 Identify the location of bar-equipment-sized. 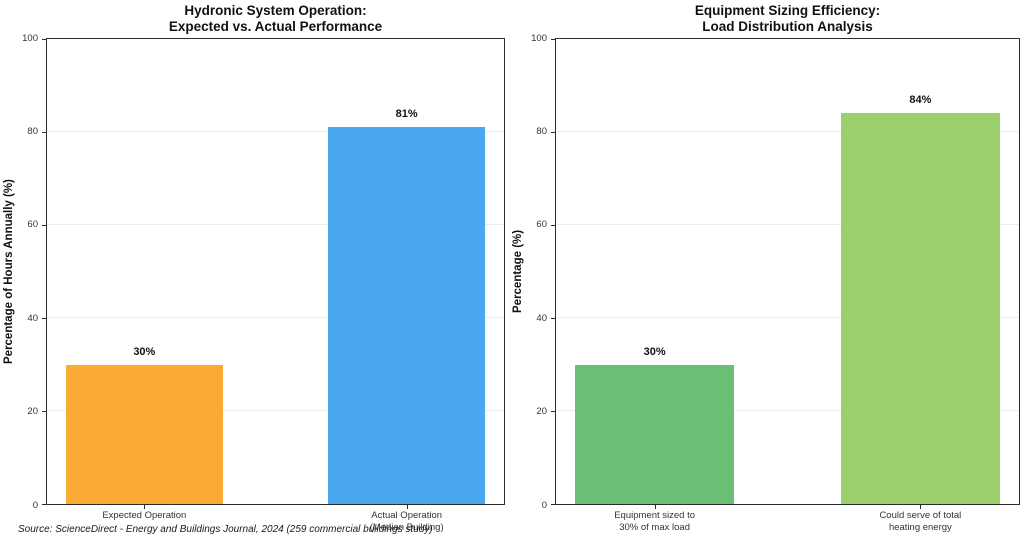
(654, 434).